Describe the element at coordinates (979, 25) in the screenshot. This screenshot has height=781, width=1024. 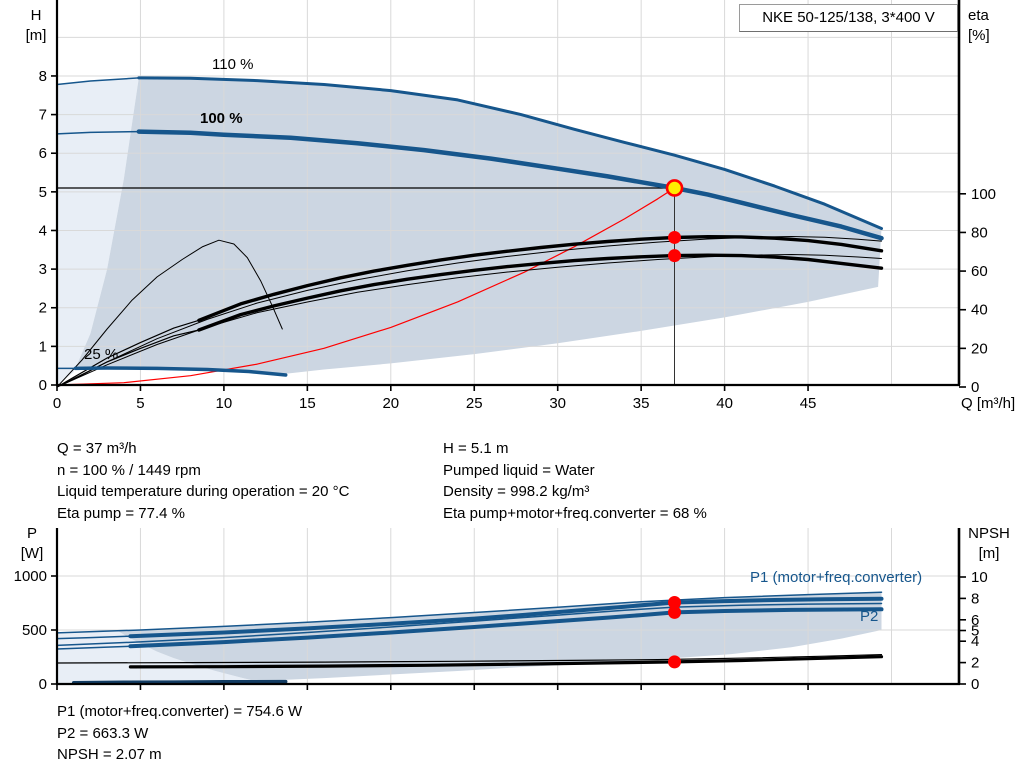
I see `eta-axis-title: eta [%]` at that location.